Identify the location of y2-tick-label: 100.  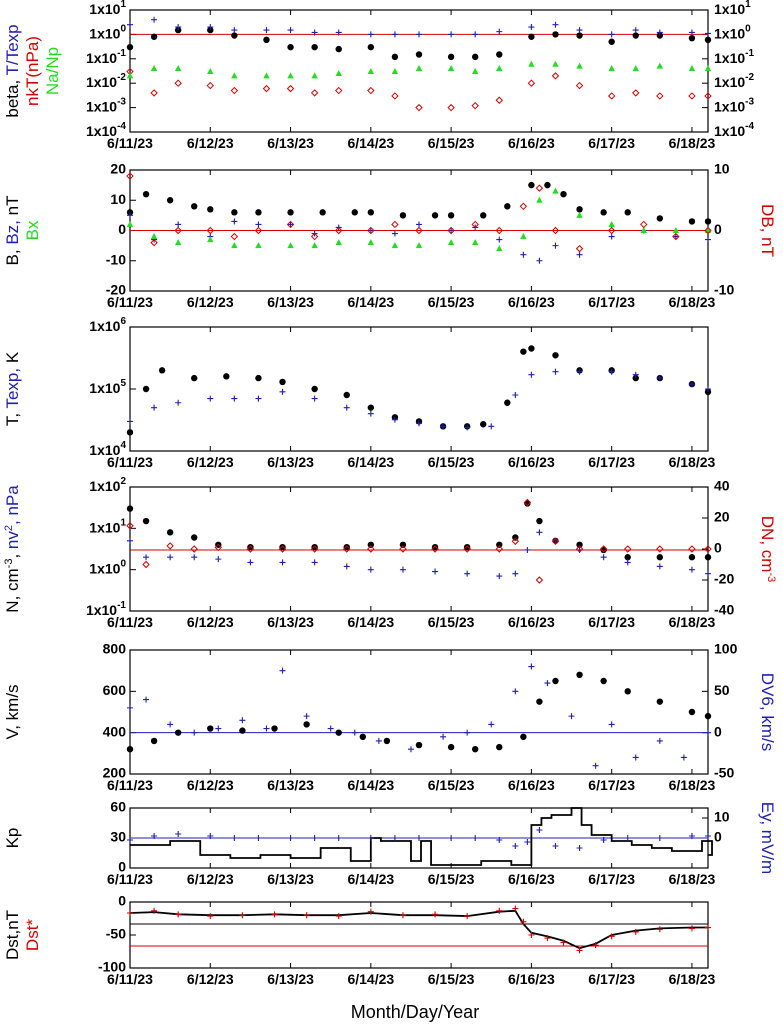
(726, 649).